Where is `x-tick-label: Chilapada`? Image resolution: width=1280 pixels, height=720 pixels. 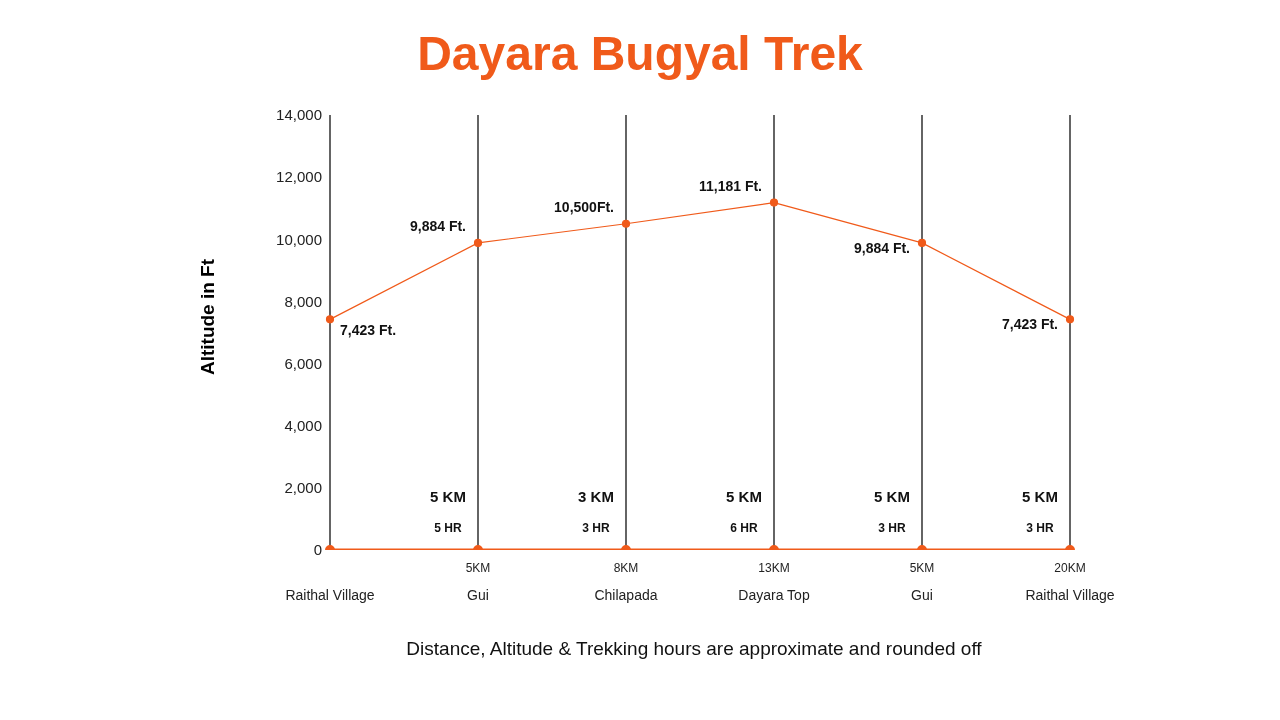
x-tick-label: Chilapada is located at coordinates (626, 595).